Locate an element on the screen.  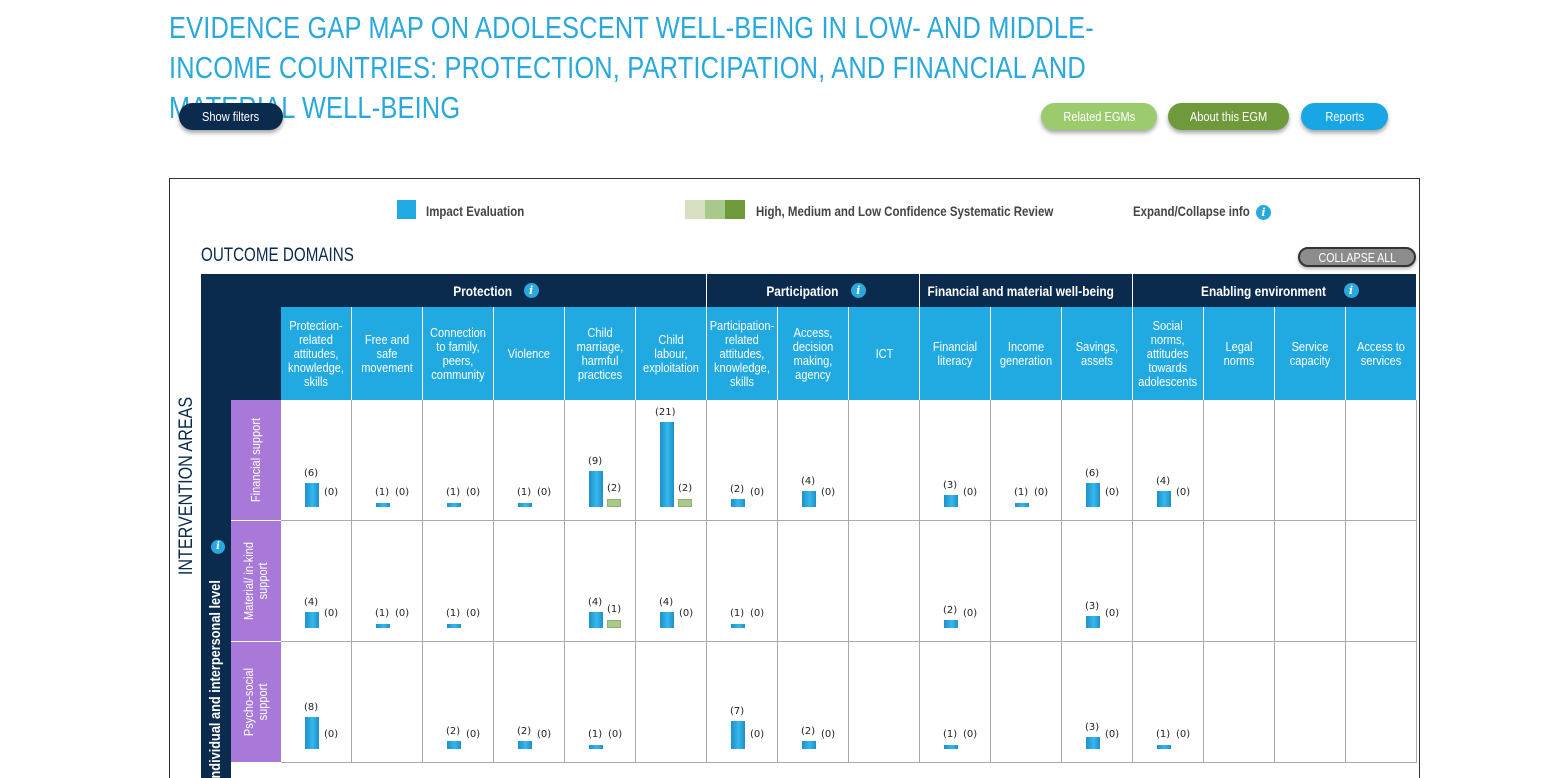
impact-evaluation-count: (2) is located at coordinates (808, 731).